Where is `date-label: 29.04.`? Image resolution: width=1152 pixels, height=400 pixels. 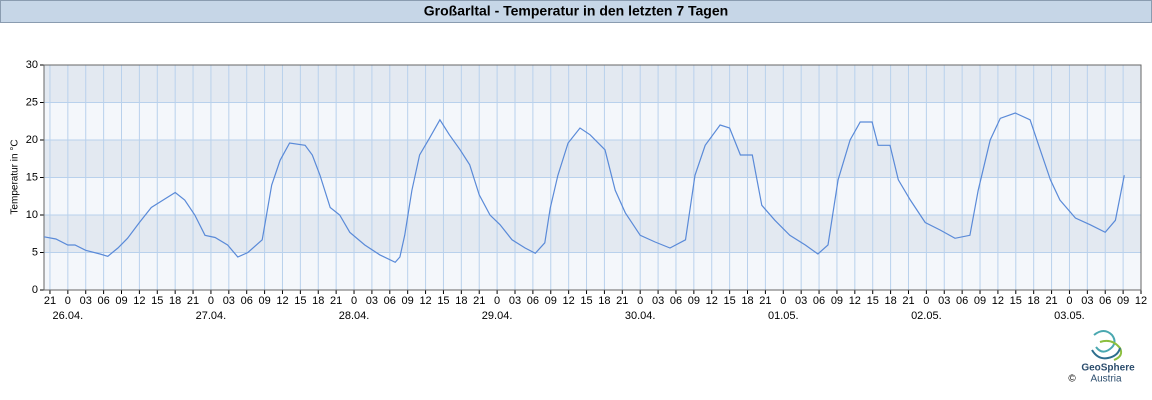 date-label: 29.04. is located at coordinates (497, 316).